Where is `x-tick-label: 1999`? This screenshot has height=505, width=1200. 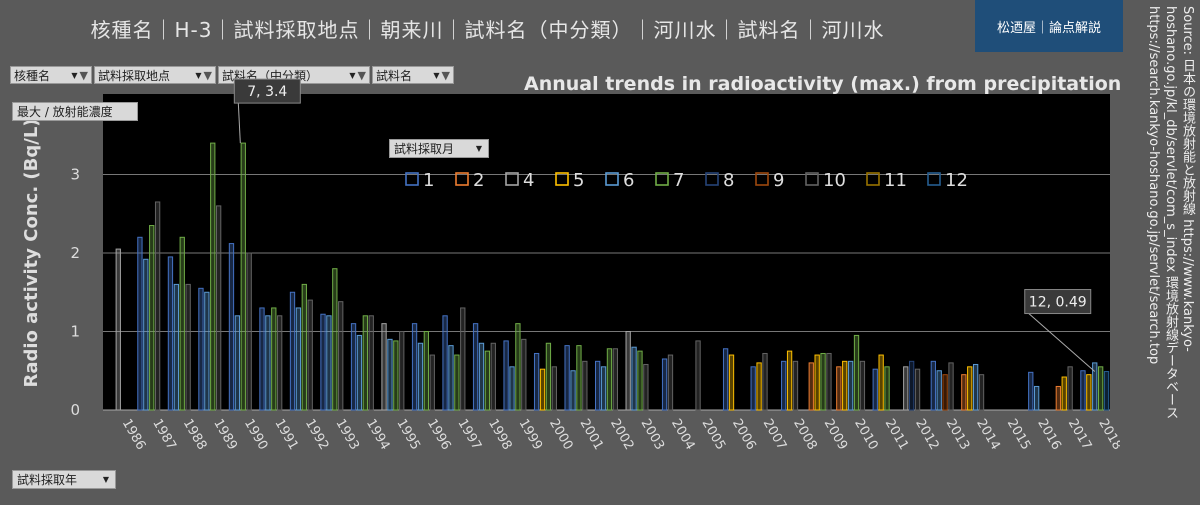
x-tick-label: 1999 is located at coordinates (530, 435).